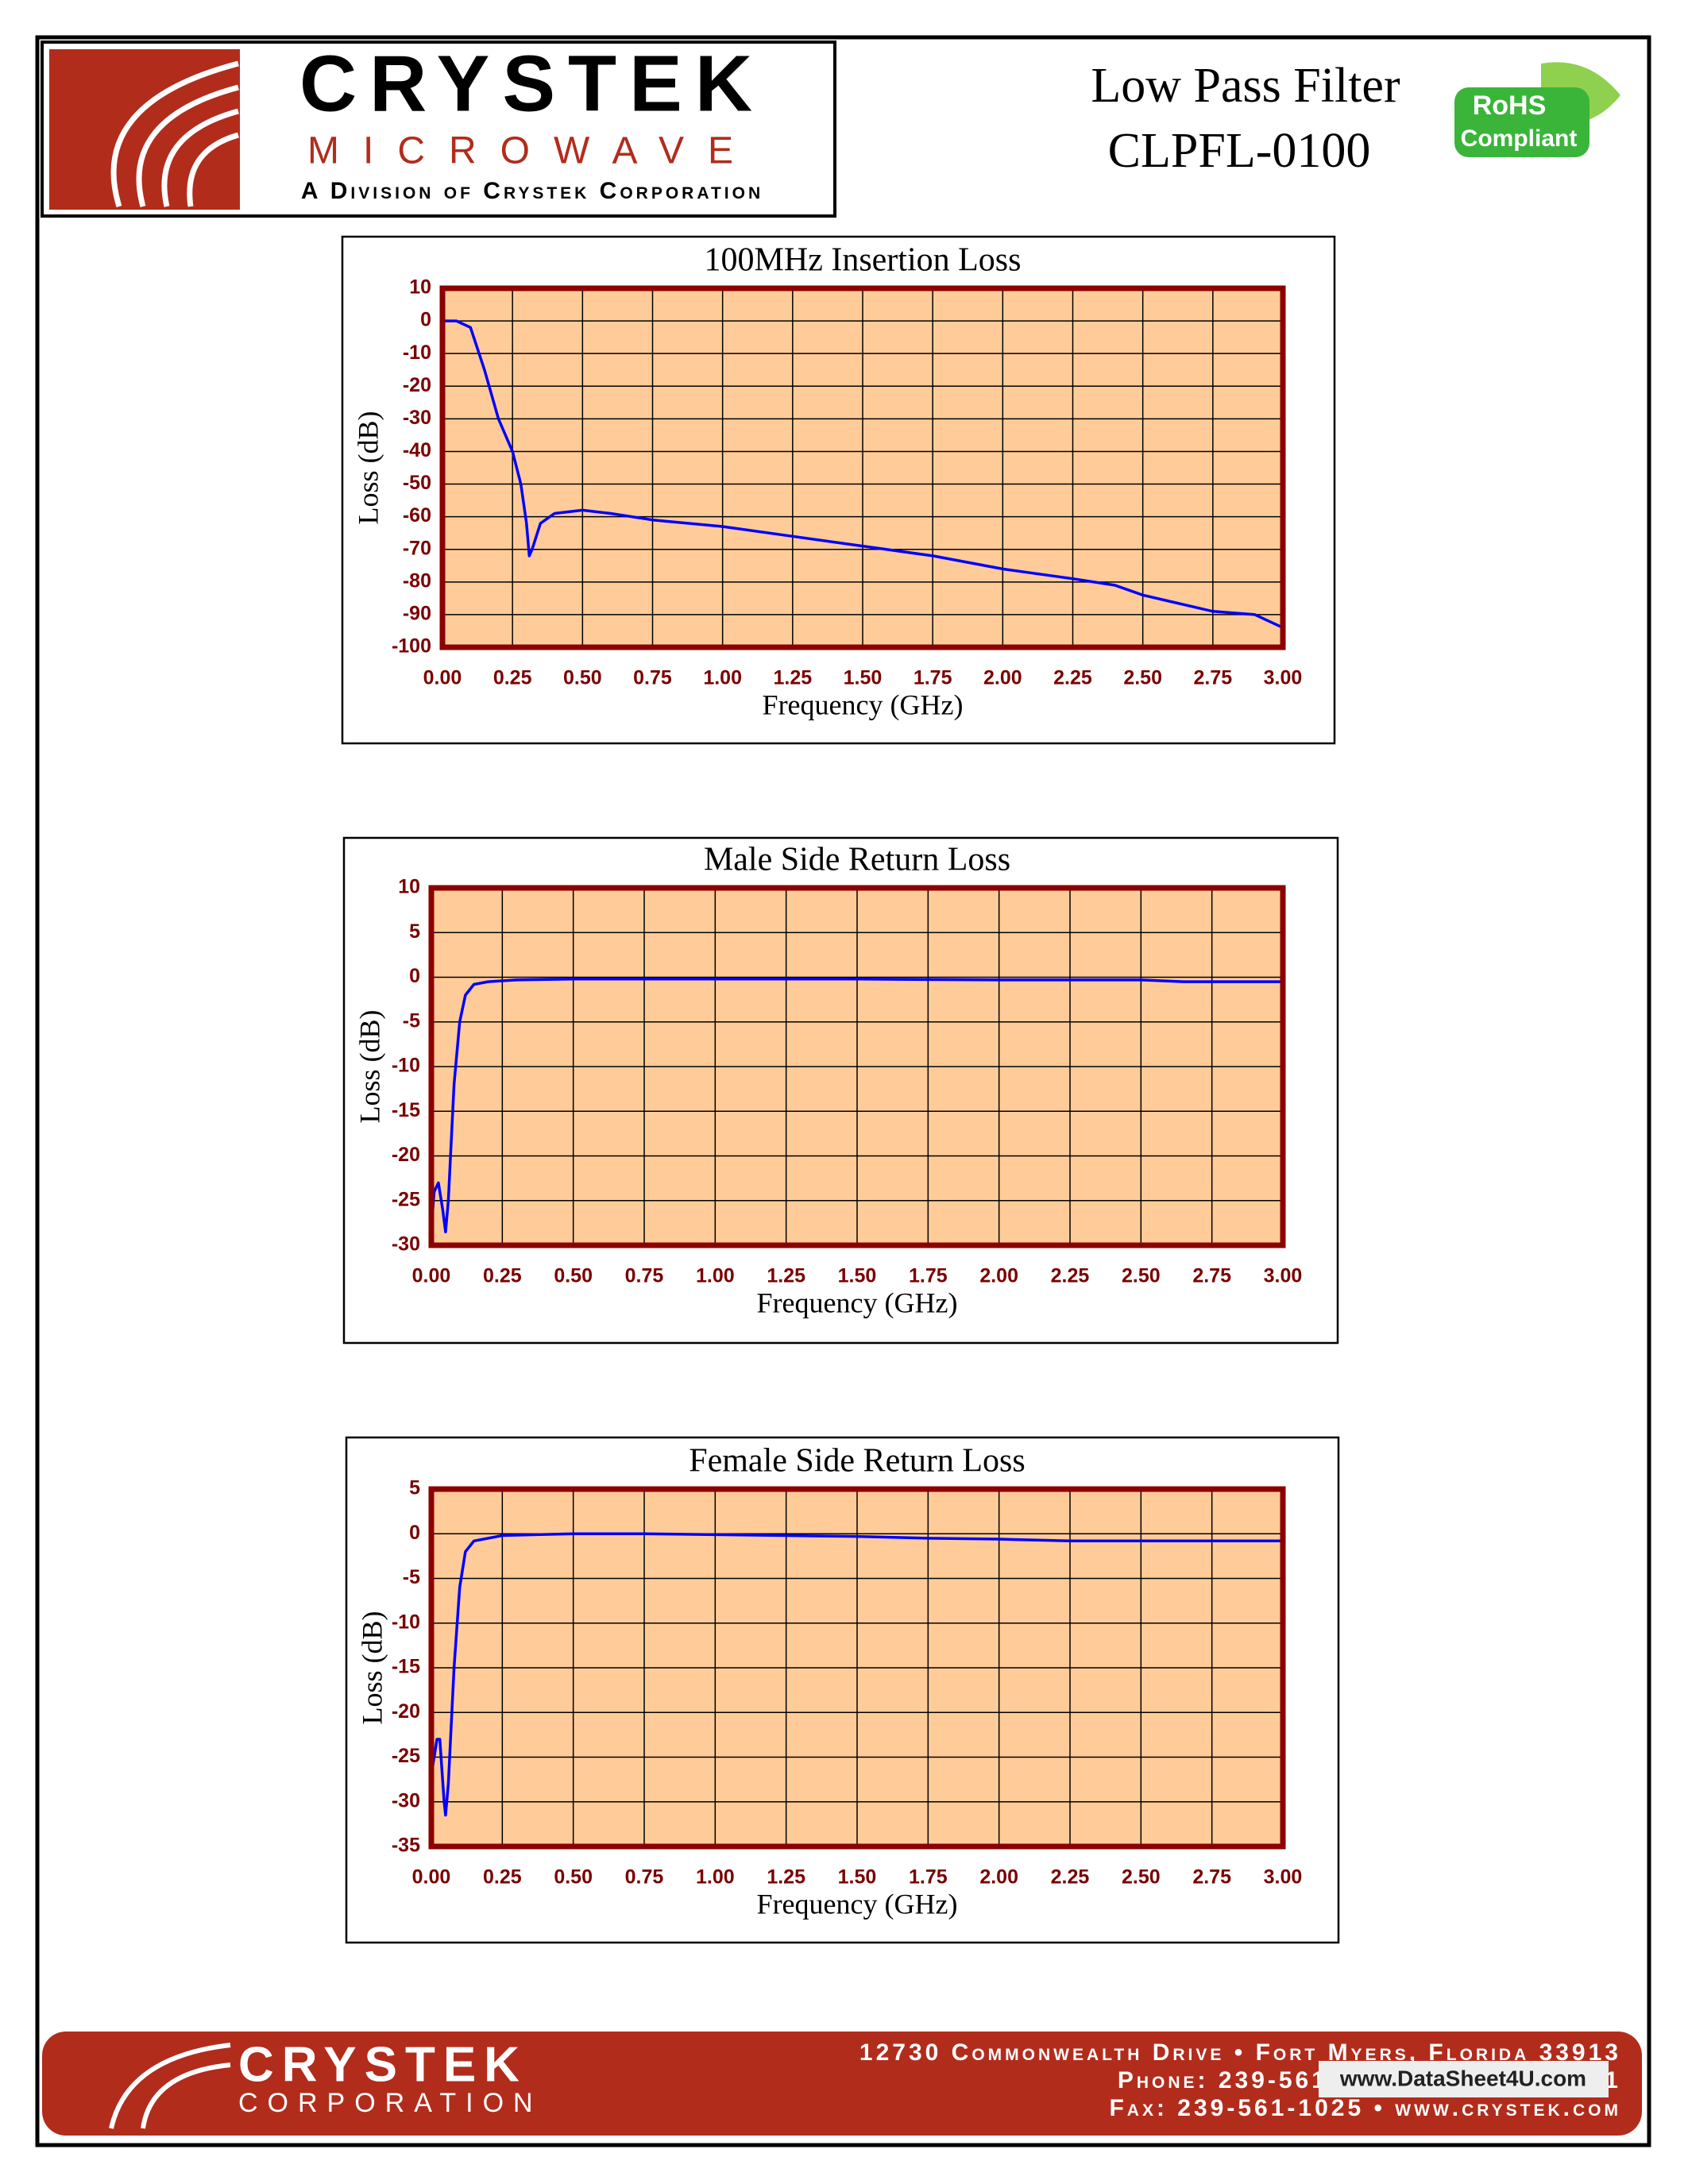 This screenshot has height=2184, width=1688. What do you see at coordinates (532, 191) in the screenshot?
I see `logo-tagline: A Division of Crystek Corporation` at bounding box center [532, 191].